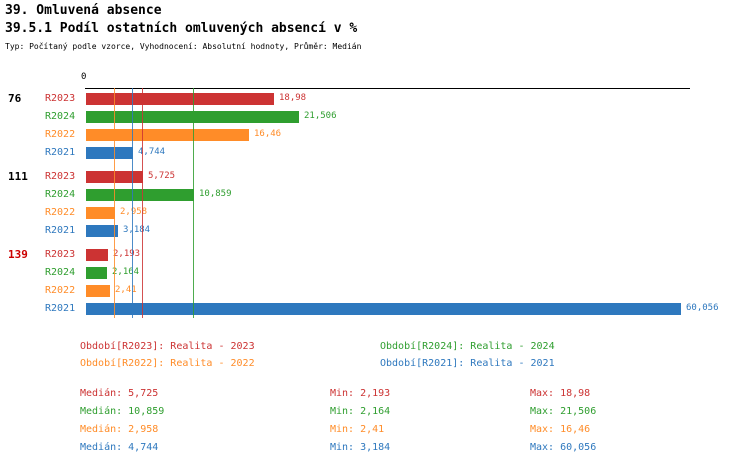 The image size is (750, 476). Describe the element at coordinates (15, 98) in the screenshot. I see `group-label: 76` at that location.